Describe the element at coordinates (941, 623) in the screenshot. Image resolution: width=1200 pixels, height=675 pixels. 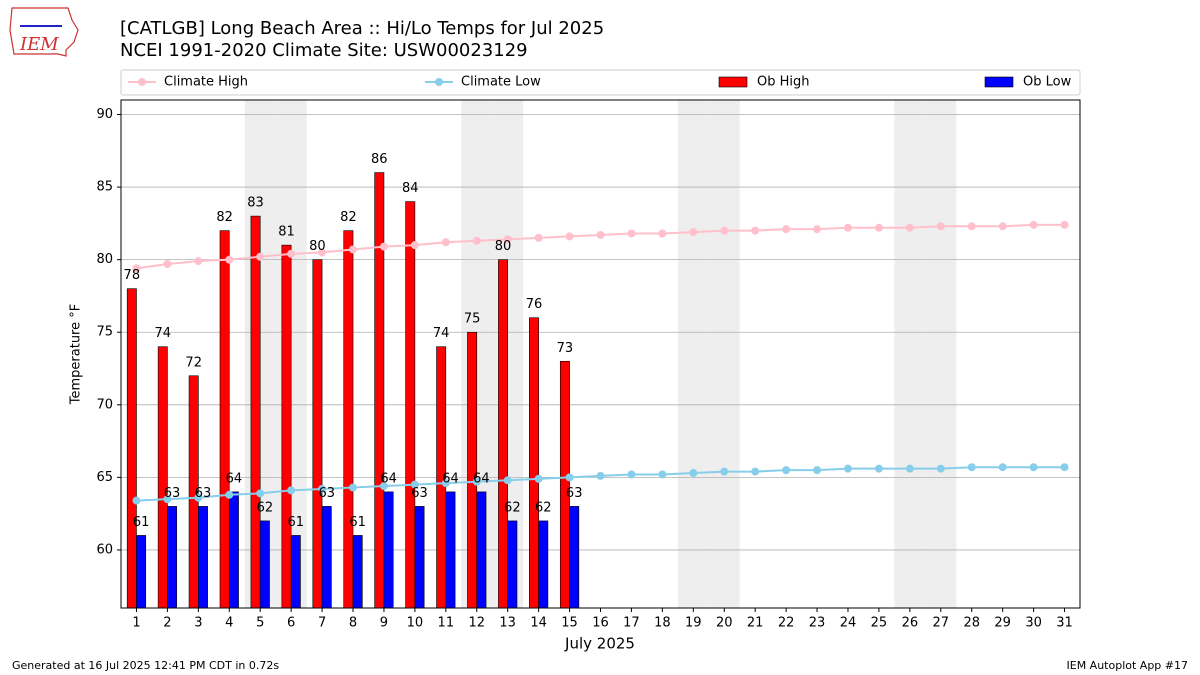
I see `x-tick-label: 27` at that location.